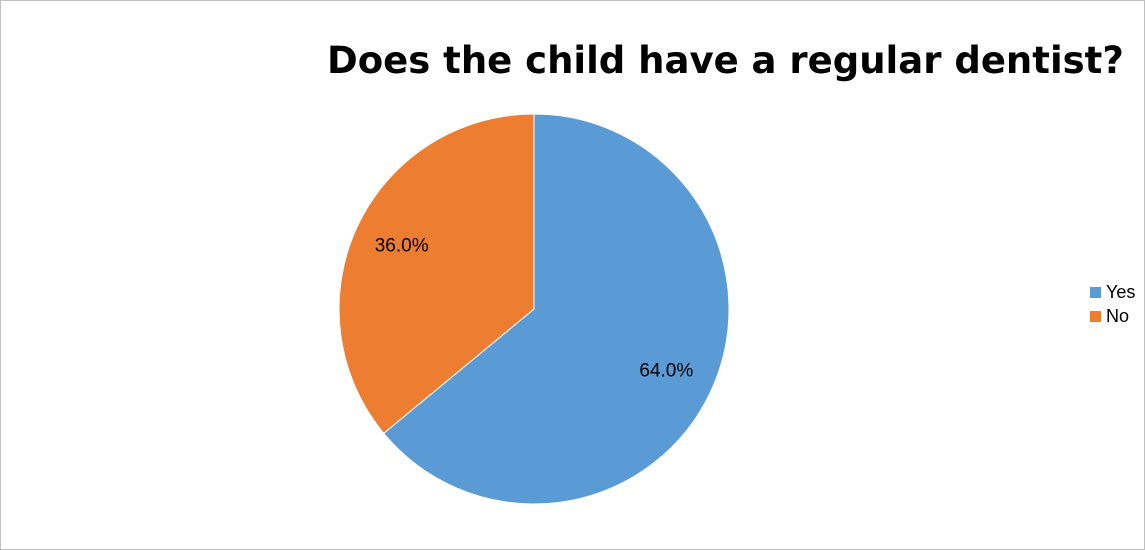  What do you see at coordinates (1095, 316) in the screenshot?
I see `legend-swatch-no` at bounding box center [1095, 316].